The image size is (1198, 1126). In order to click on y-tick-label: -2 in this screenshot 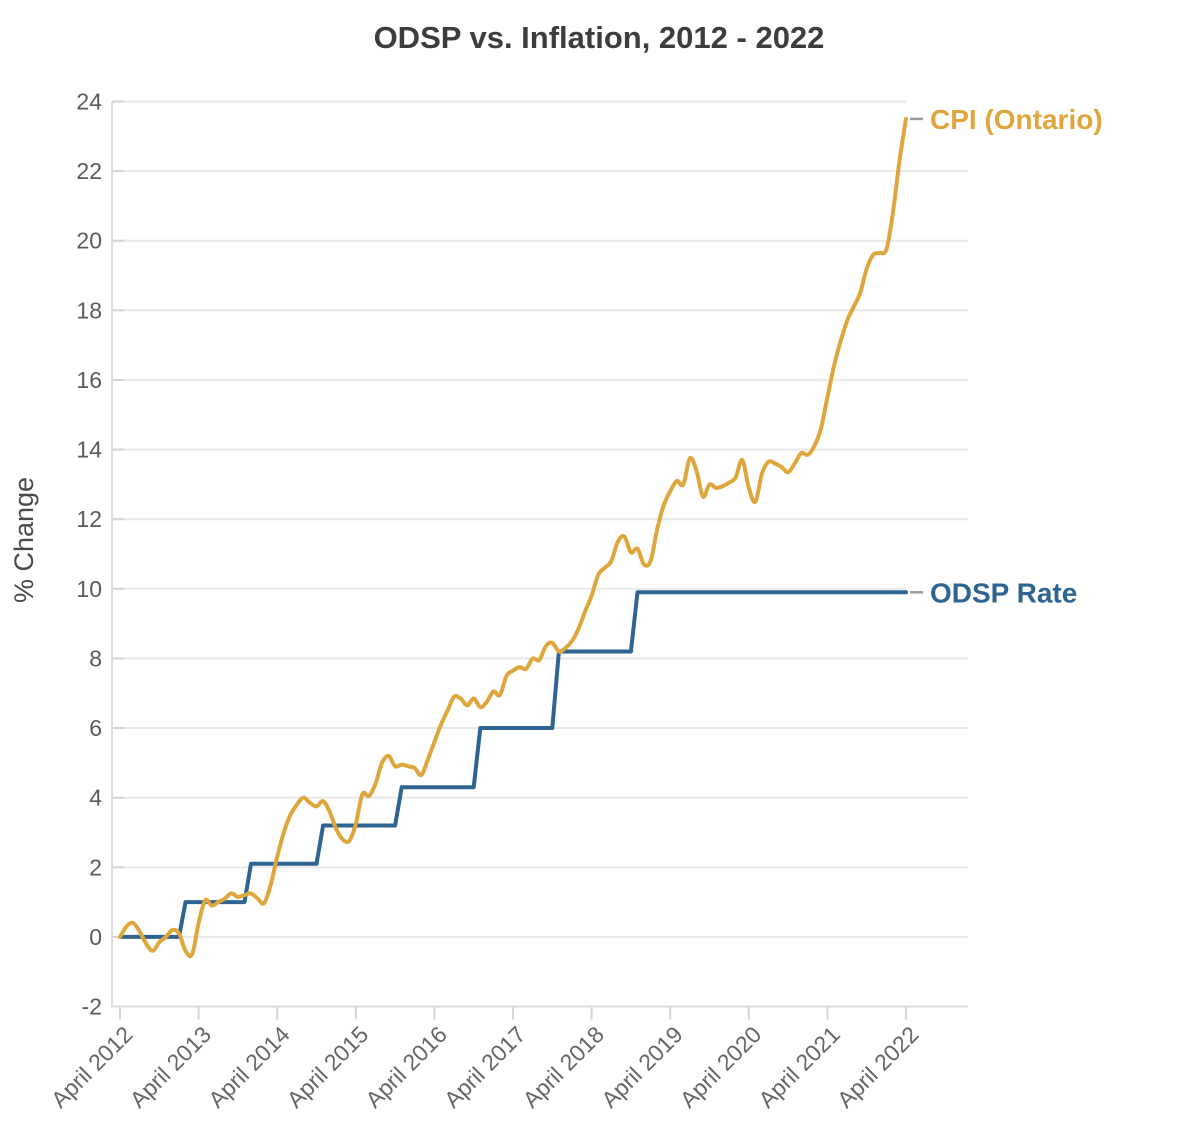, I will do `click(92, 1007)`.